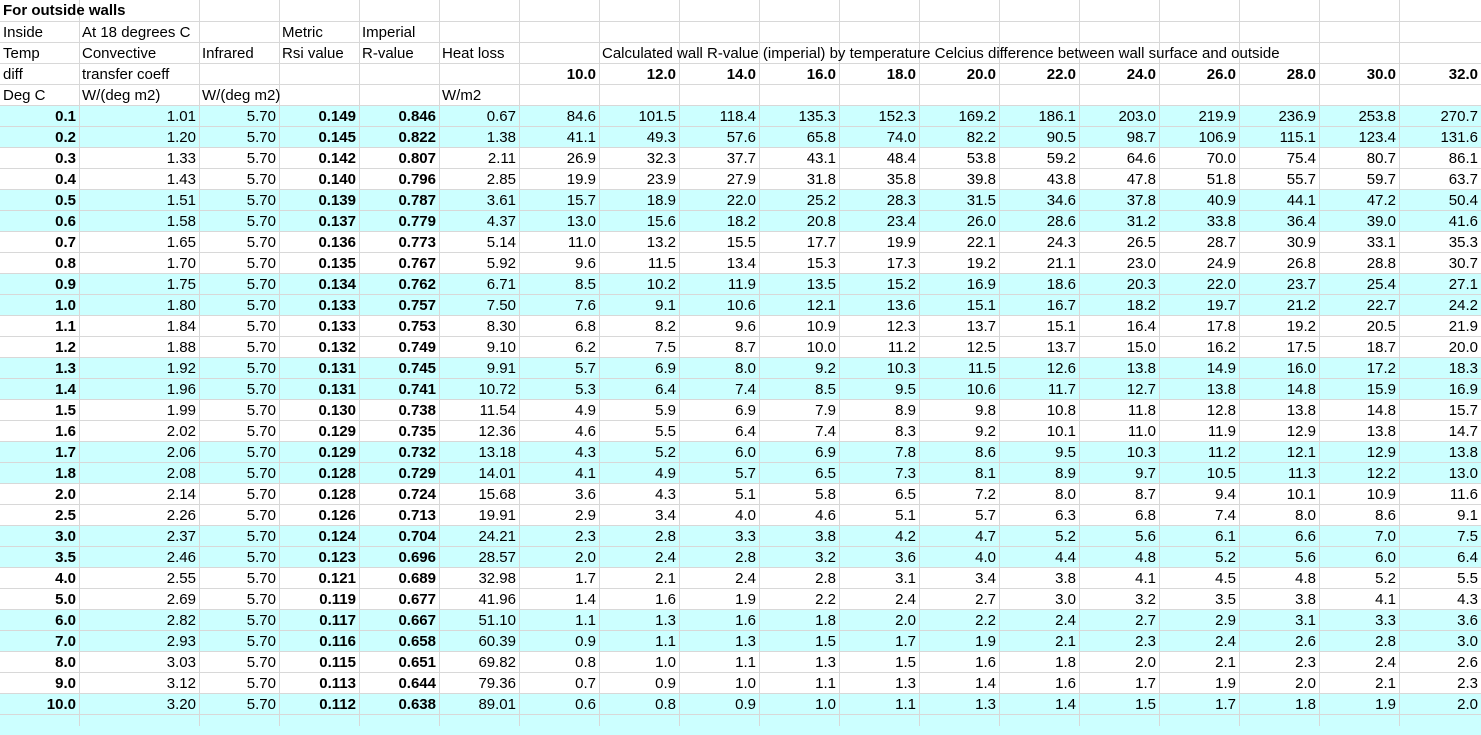 The width and height of the screenshot is (1481, 735). Describe the element at coordinates (1225, 683) in the screenshot. I see `table-cell: 1.9` at that location.